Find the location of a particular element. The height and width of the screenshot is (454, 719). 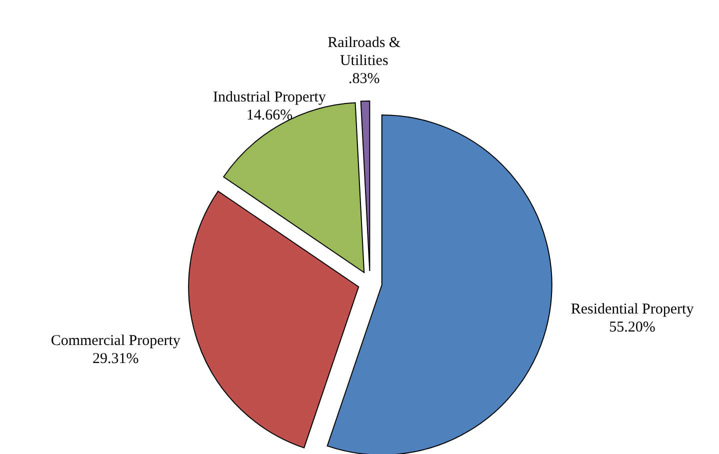

slice-label: Residential Property is located at coordinates (632, 309).